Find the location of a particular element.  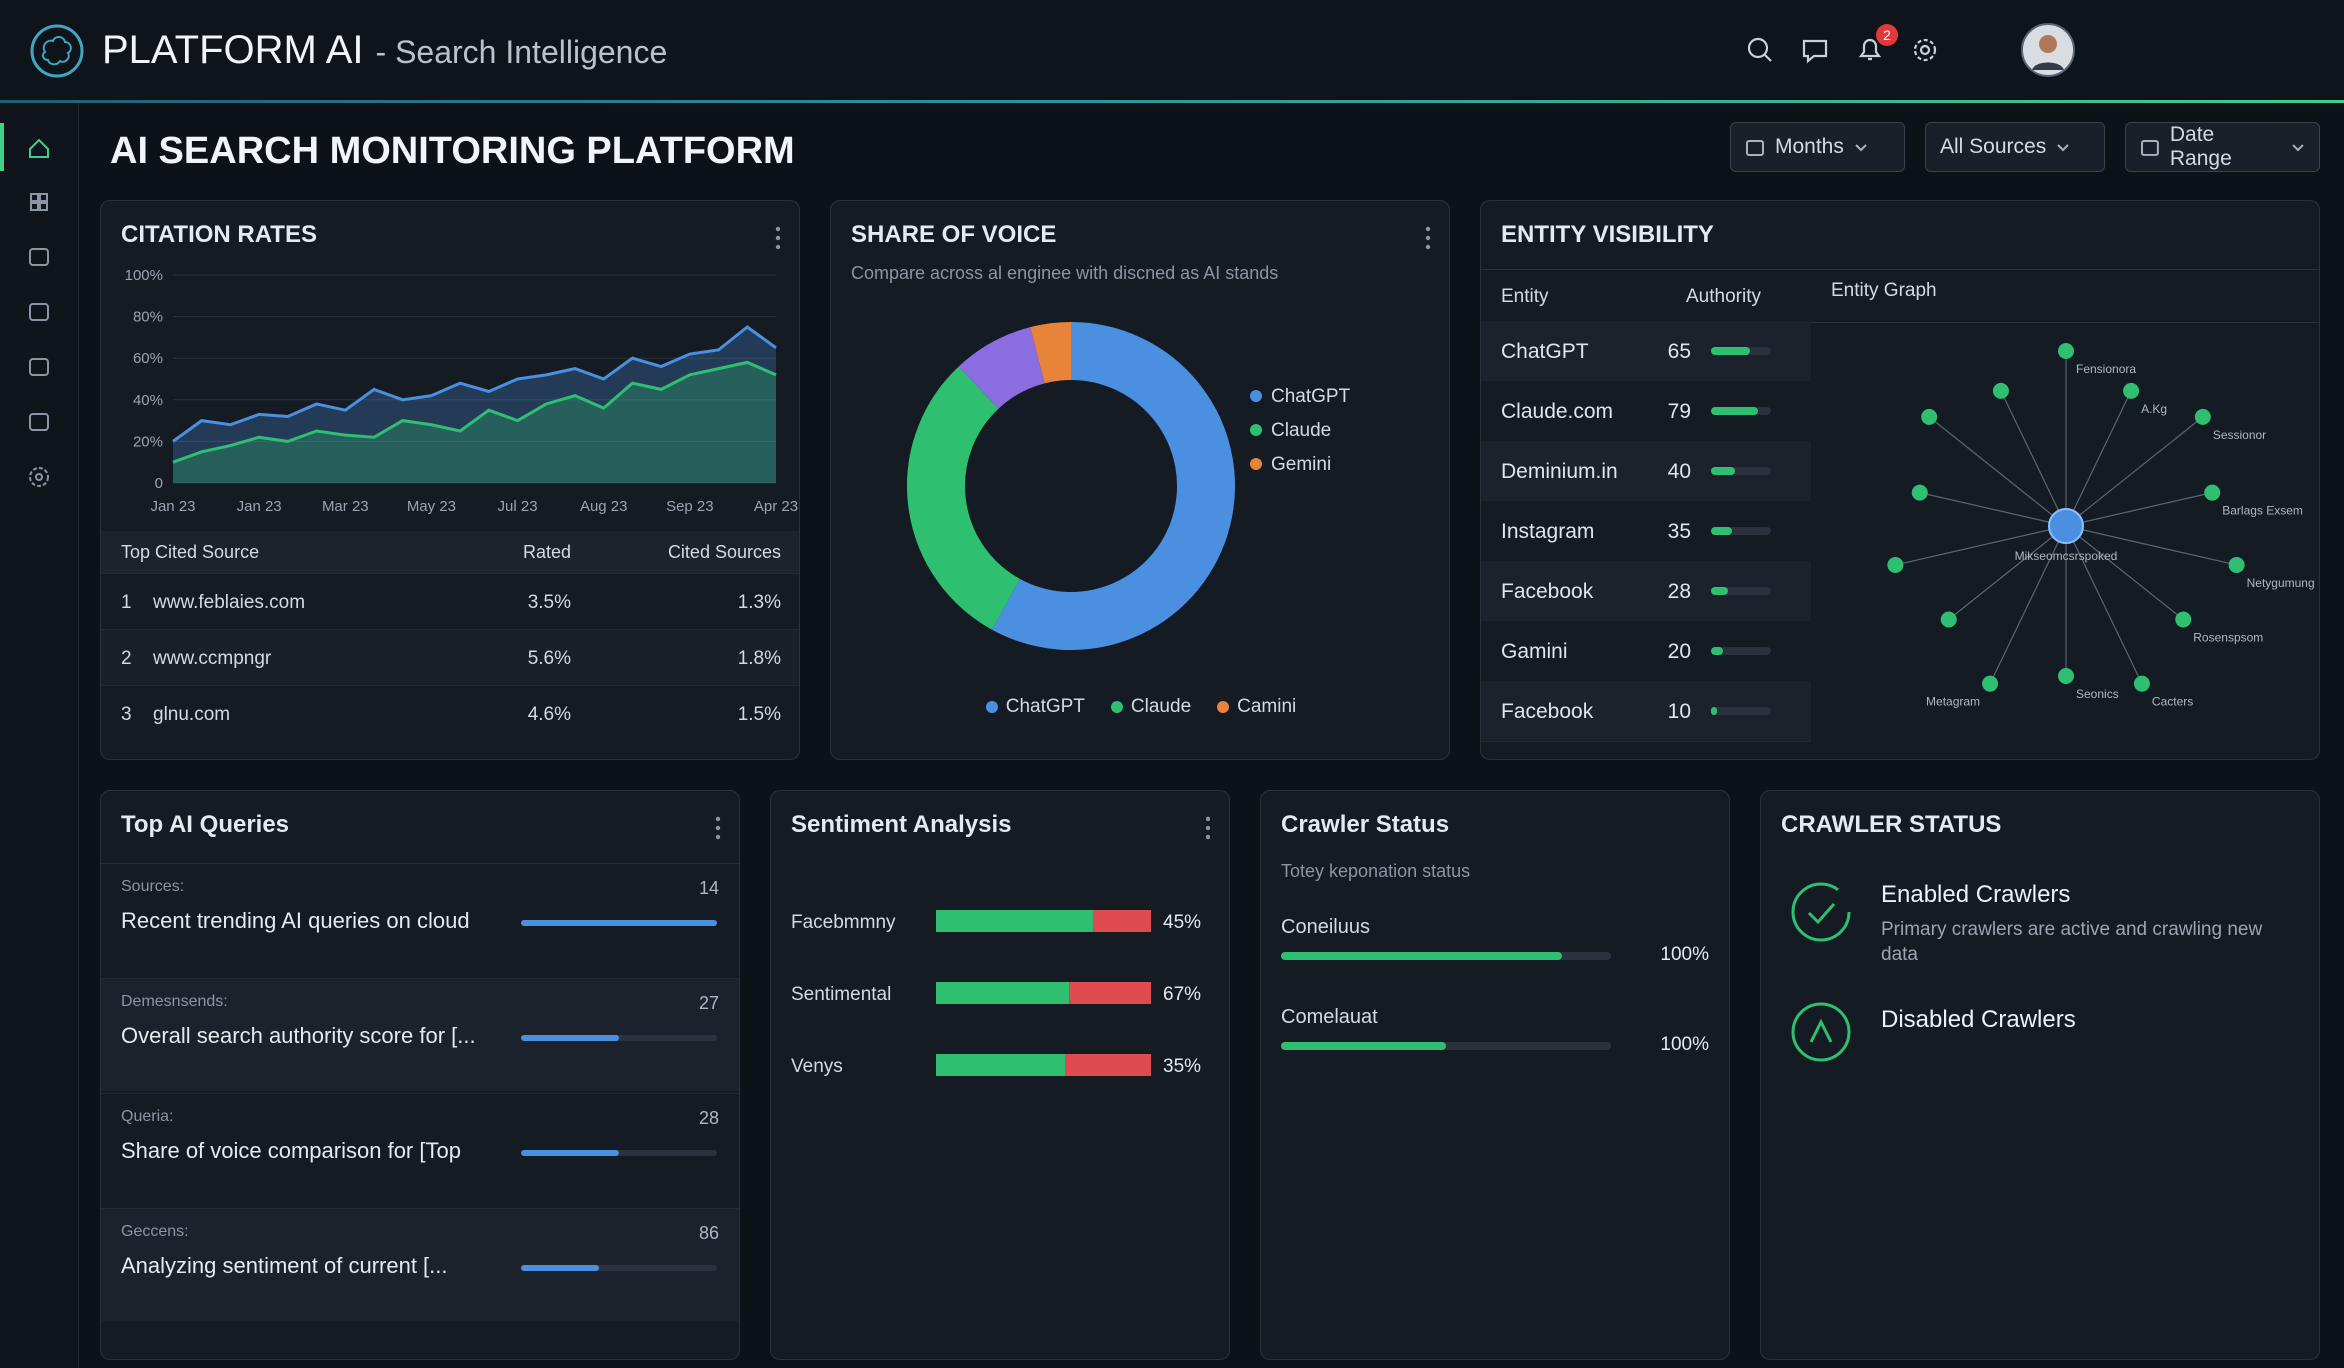

nav-box is located at coordinates (39, 257).